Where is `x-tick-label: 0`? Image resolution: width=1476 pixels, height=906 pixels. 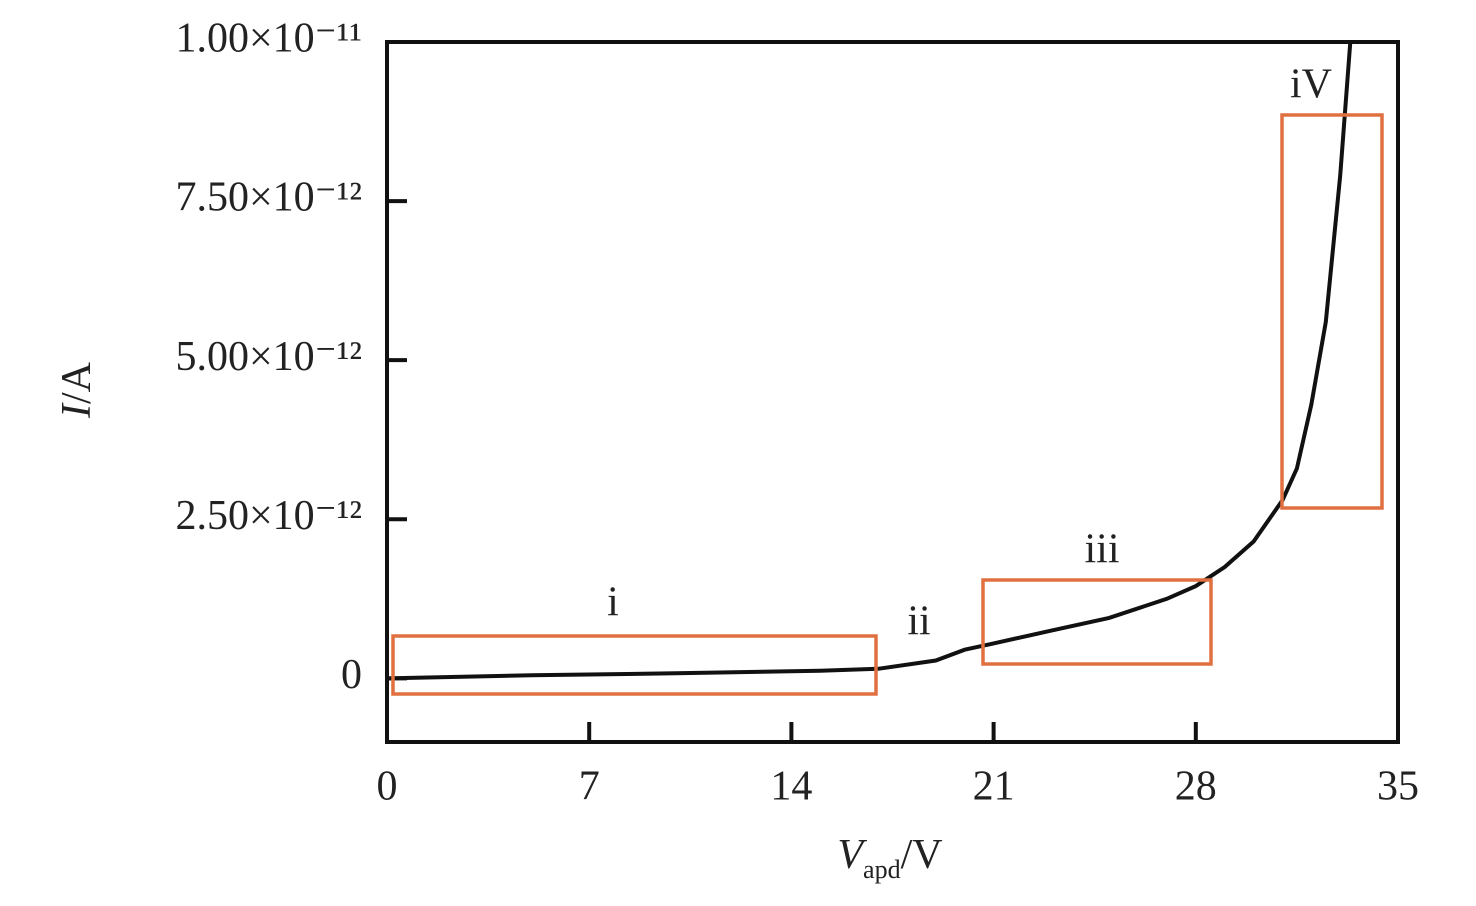
x-tick-label: 0 is located at coordinates (387, 787).